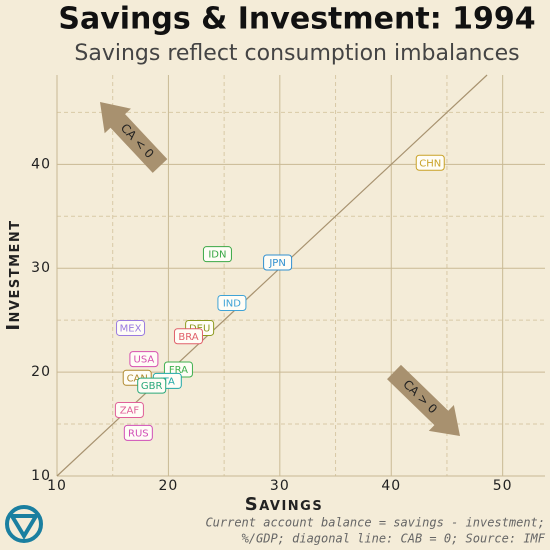 The width and height of the screenshot is (550, 550). I want to click on x-tick-label: 40, so click(391, 486).